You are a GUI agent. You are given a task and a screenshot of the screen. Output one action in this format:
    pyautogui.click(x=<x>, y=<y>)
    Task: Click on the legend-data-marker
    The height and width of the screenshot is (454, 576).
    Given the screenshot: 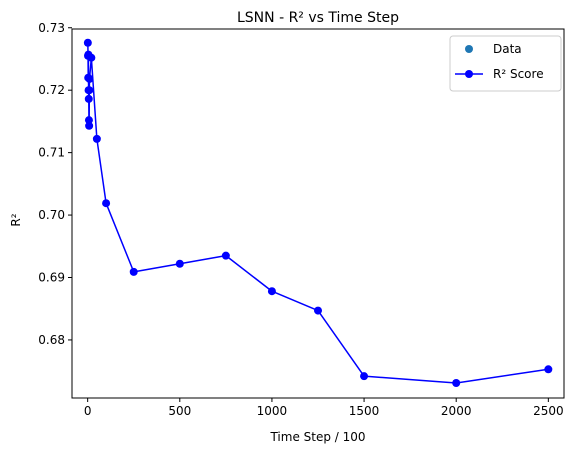 What is the action you would take?
    pyautogui.click(x=469, y=49)
    